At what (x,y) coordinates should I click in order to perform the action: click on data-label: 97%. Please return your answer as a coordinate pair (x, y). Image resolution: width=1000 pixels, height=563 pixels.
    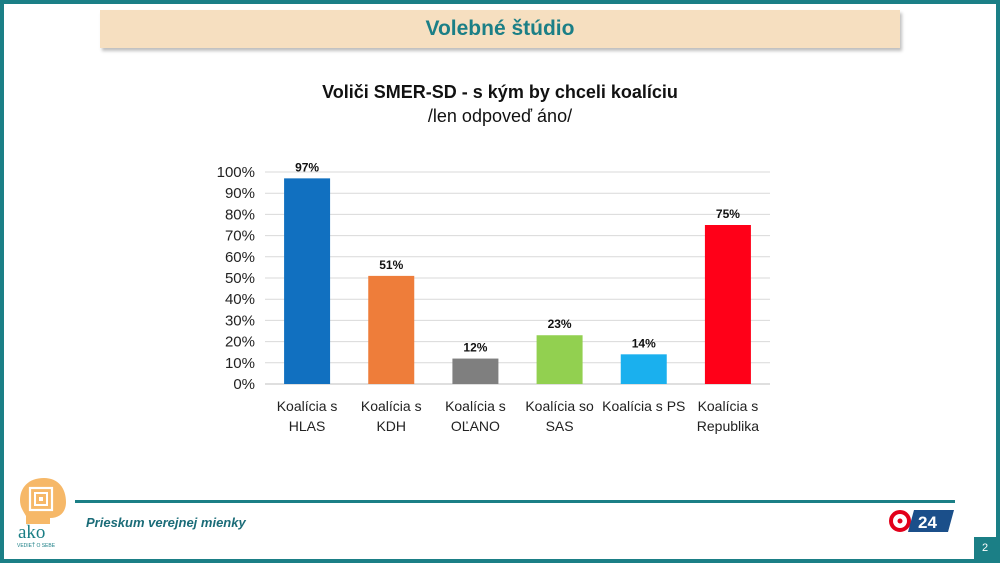
    Looking at the image, I should click on (307, 167).